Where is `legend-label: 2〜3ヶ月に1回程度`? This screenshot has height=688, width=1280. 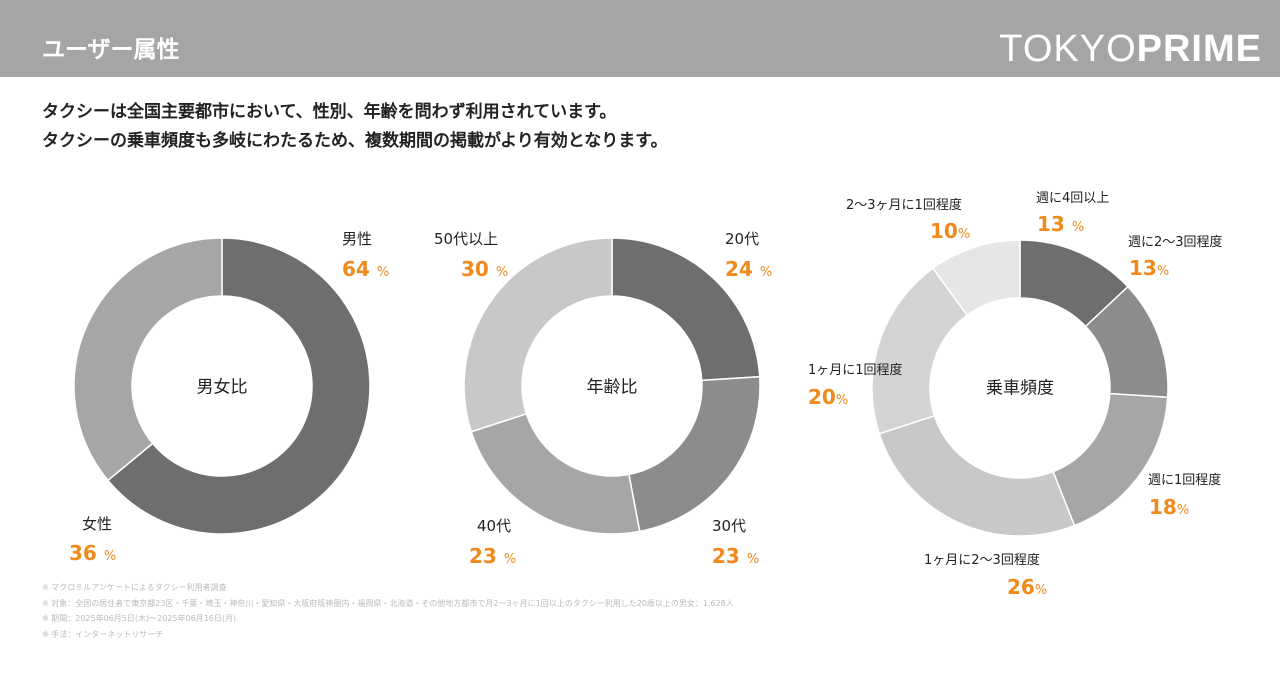
legend-label: 2〜3ヶ月に1回程度 is located at coordinates (904, 205).